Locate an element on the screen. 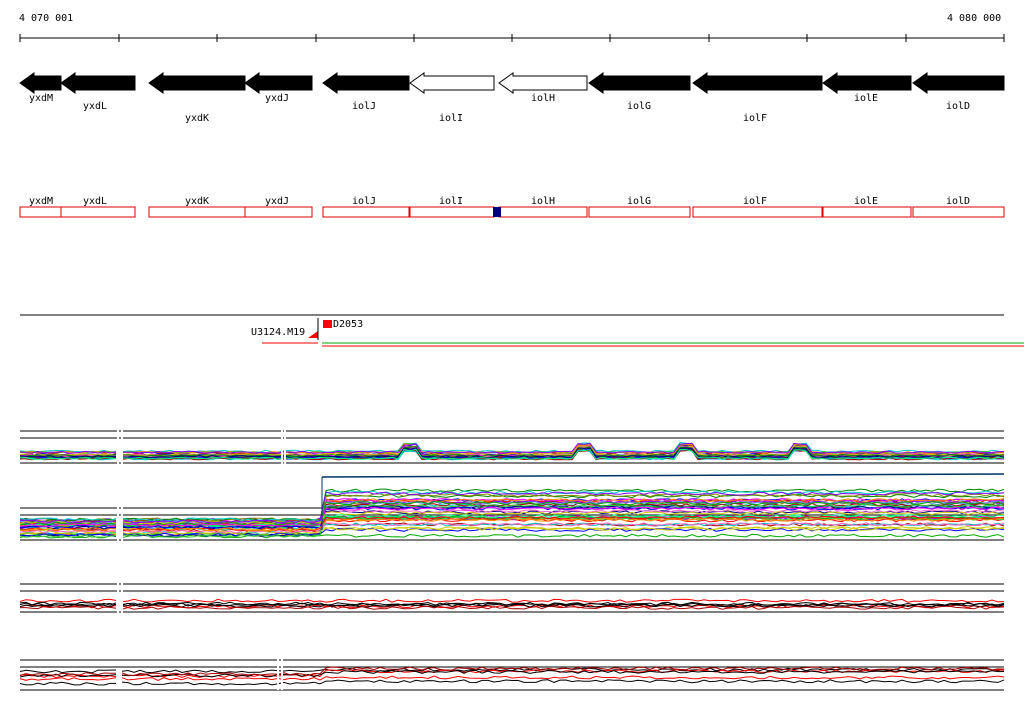 The width and height of the screenshot is (1024, 714). gene-arrow-iolJ: iolJ is located at coordinates (366, 92).